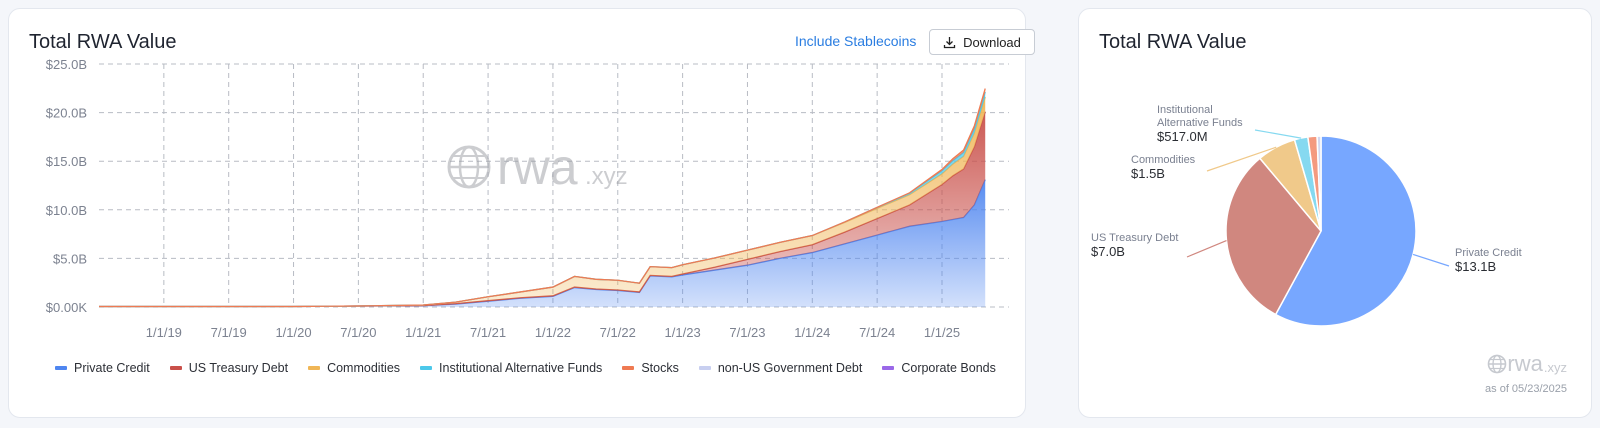 Image resolution: width=1600 pixels, height=428 pixels. I want to click on legend-item: non-US Government Debt, so click(780, 368).